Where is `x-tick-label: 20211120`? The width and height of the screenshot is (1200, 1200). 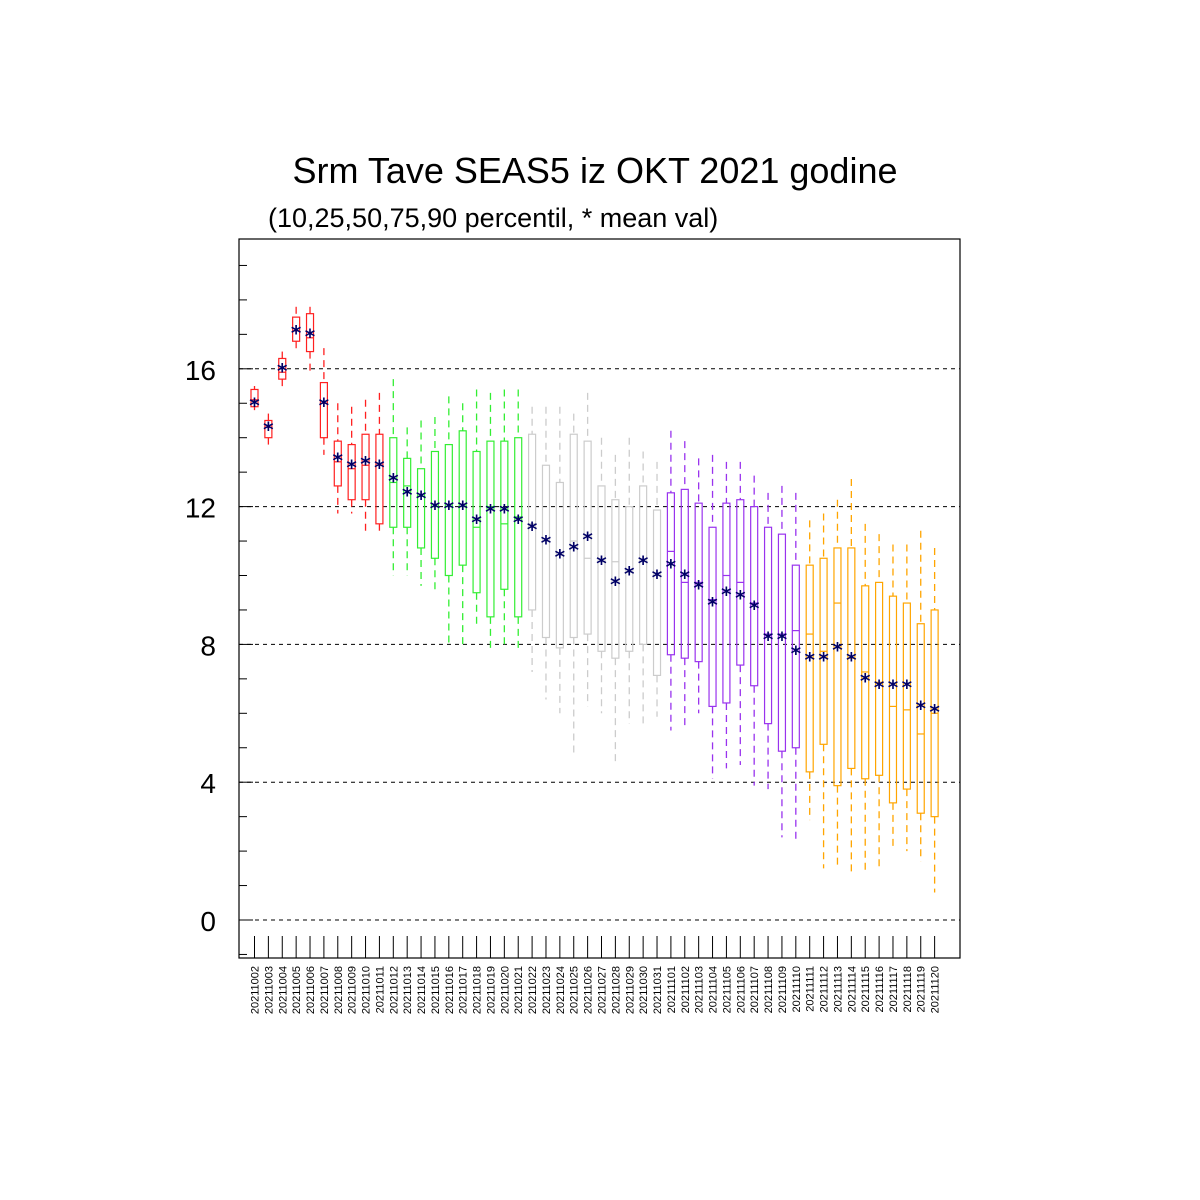 x-tick-label: 20211120 is located at coordinates (936, 989).